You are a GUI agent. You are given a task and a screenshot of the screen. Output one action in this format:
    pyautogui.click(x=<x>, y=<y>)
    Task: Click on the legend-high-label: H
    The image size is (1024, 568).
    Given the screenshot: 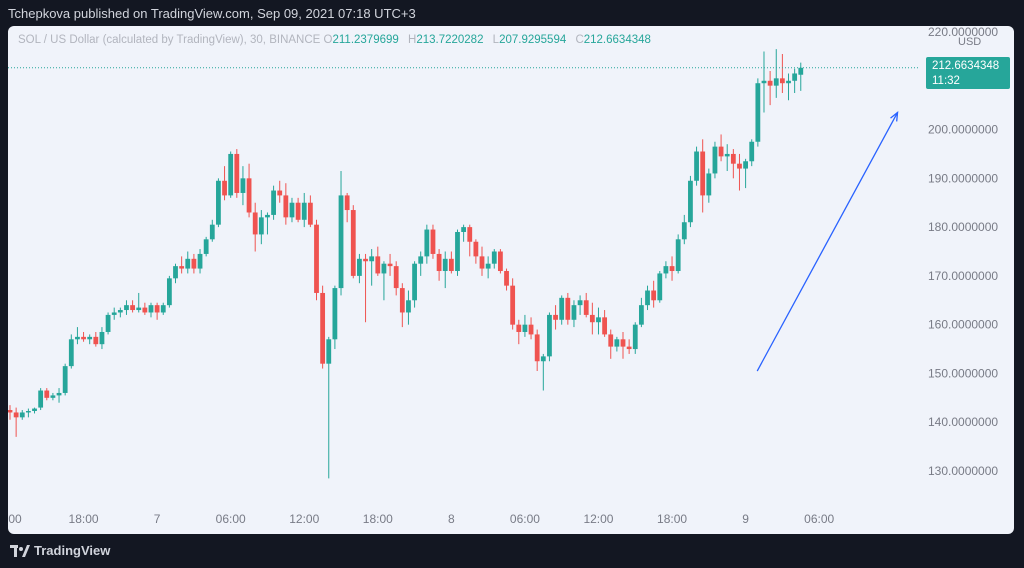 What is the action you would take?
    pyautogui.click(x=412, y=40)
    